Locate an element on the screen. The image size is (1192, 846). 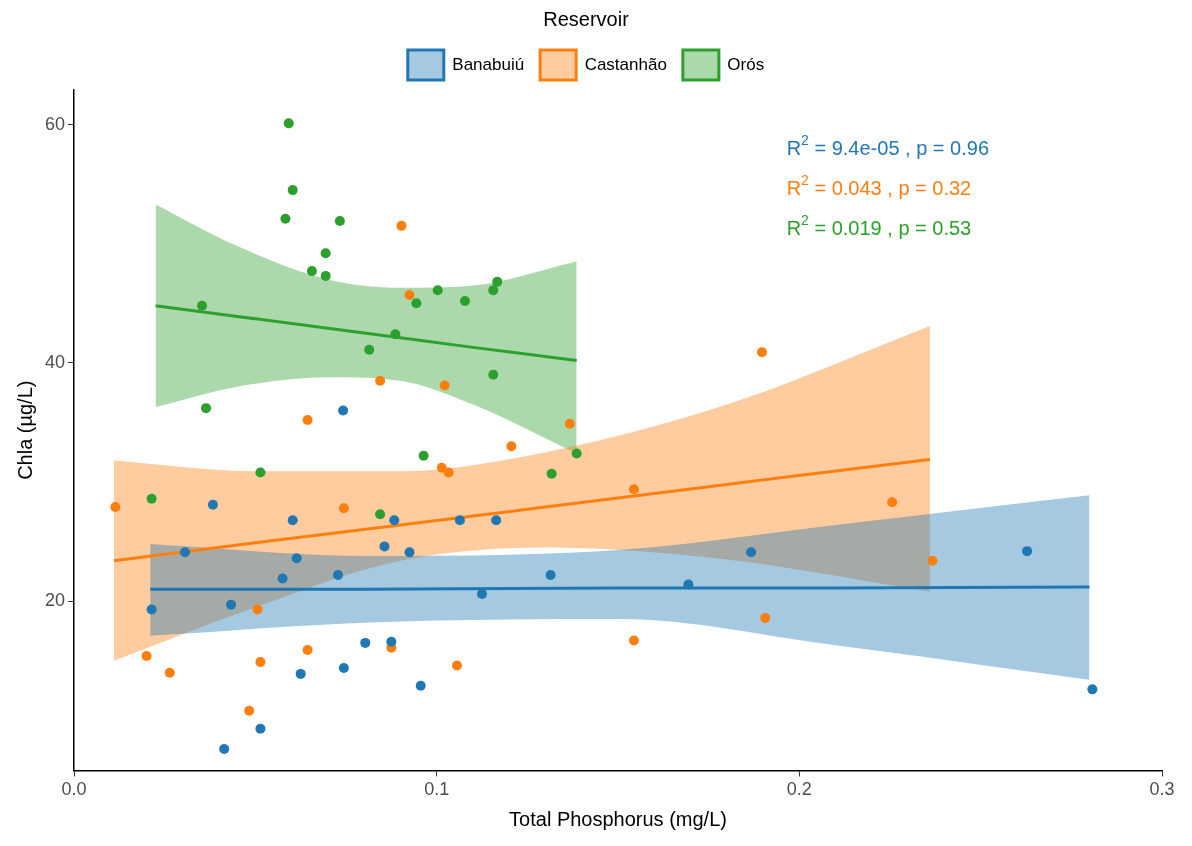
legend-label: Banabuiú is located at coordinates (488, 64).